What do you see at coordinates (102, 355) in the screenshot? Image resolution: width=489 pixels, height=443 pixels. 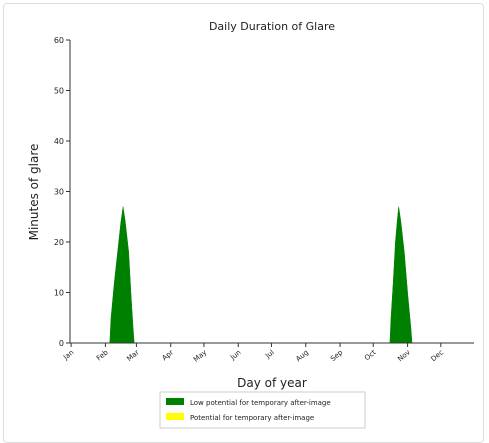 I see `x-tick-label: Feb` at bounding box center [102, 355].